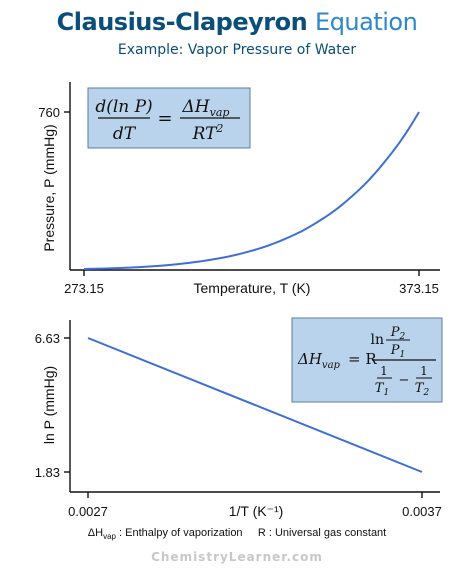  What do you see at coordinates (422, 511) in the screenshot?
I see `bottom-x-tick-label-0037: 0.0037` at bounding box center [422, 511].